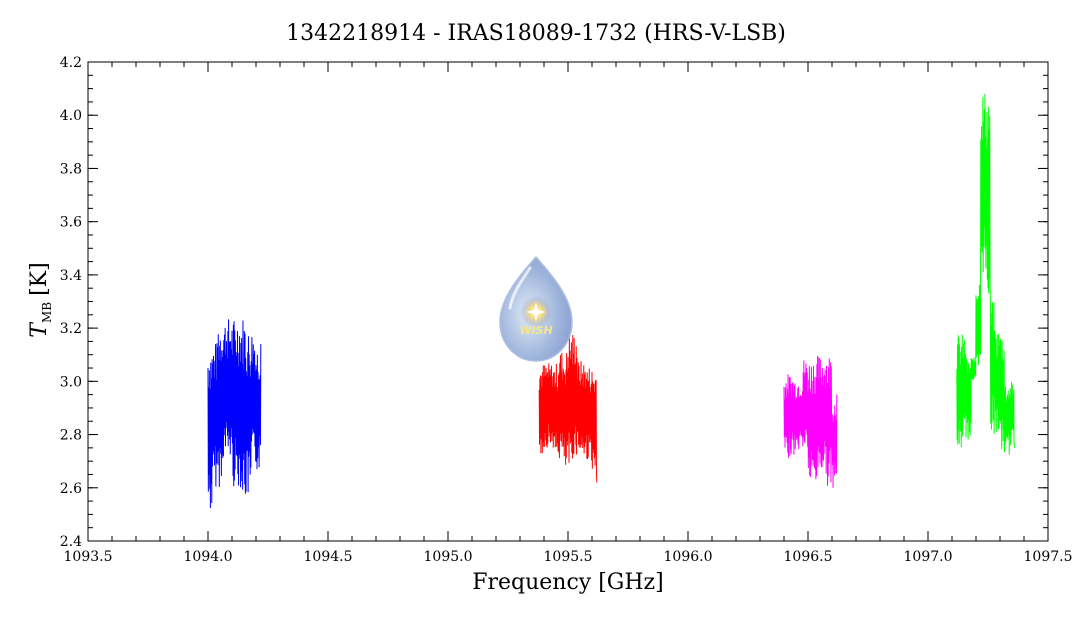 This screenshot has width=1072, height=618. I want to click on y-tick-label: 3.0, so click(71, 382).